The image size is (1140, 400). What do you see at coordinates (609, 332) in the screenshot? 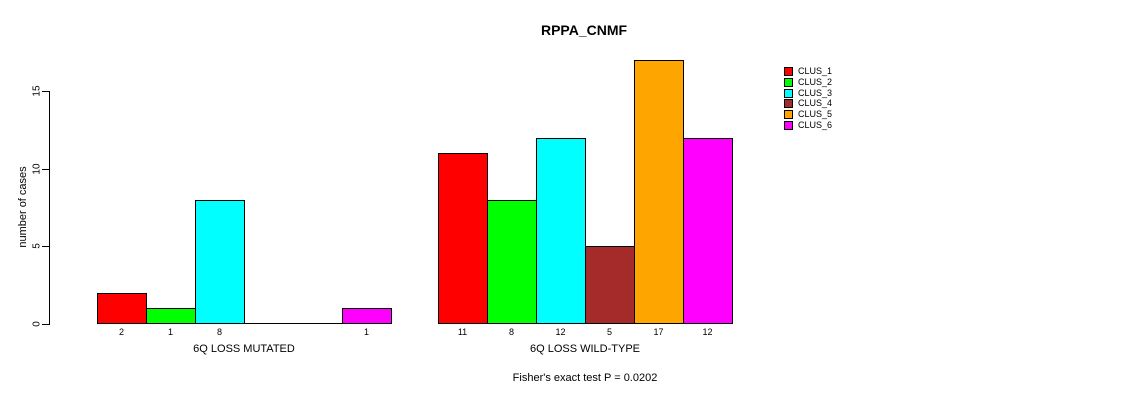
I see `bar-value-label: 5` at bounding box center [609, 332].